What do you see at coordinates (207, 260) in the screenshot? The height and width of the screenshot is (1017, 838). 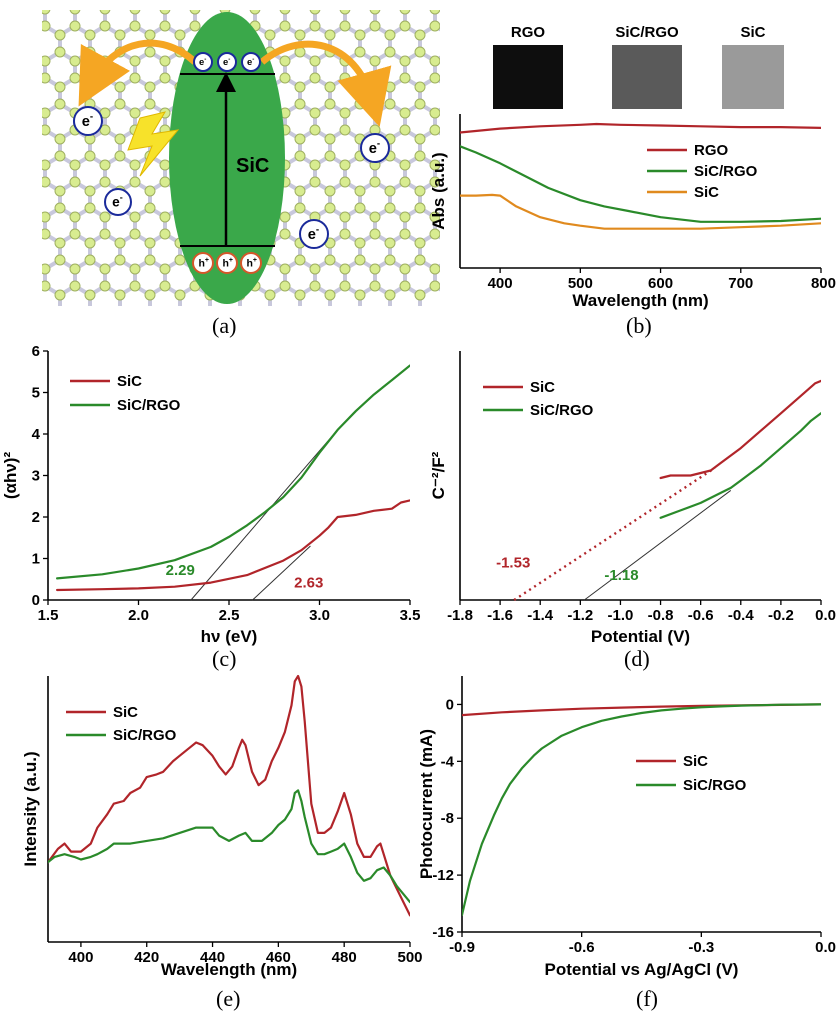 I see `band-hole-charge: +` at bounding box center [207, 260].